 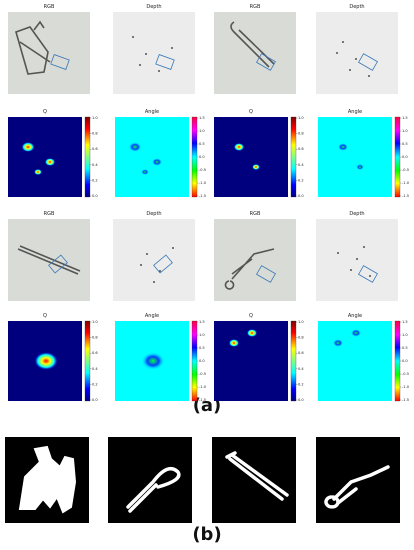 I want to click on colorbar-tick-label: 0.2, so click(x=95, y=384).